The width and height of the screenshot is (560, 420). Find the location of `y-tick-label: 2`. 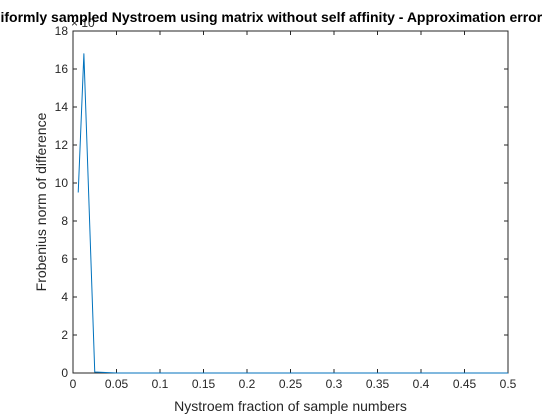

y-tick-label: 2 is located at coordinates (64, 335).